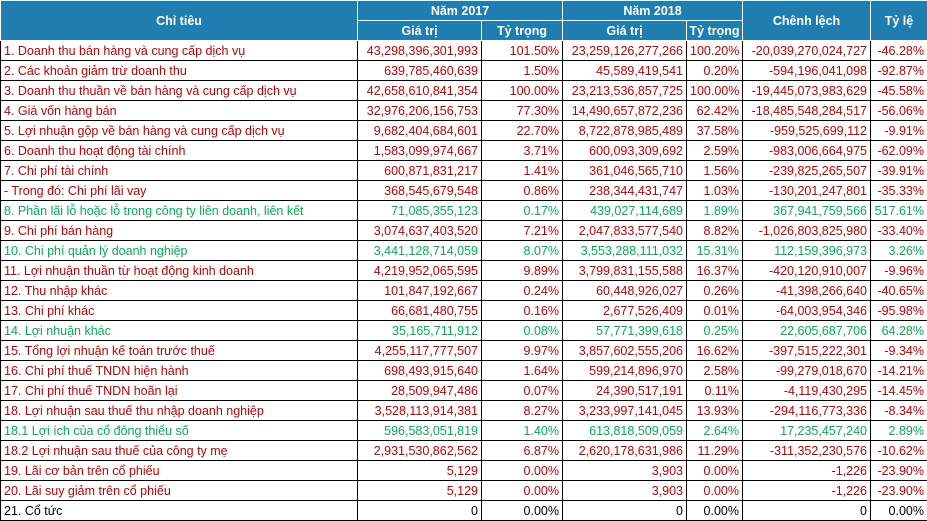 This screenshot has height=521, width=927. Describe the element at coordinates (898, 130) in the screenshot. I see `ratio-cell: -9.91%` at that location.